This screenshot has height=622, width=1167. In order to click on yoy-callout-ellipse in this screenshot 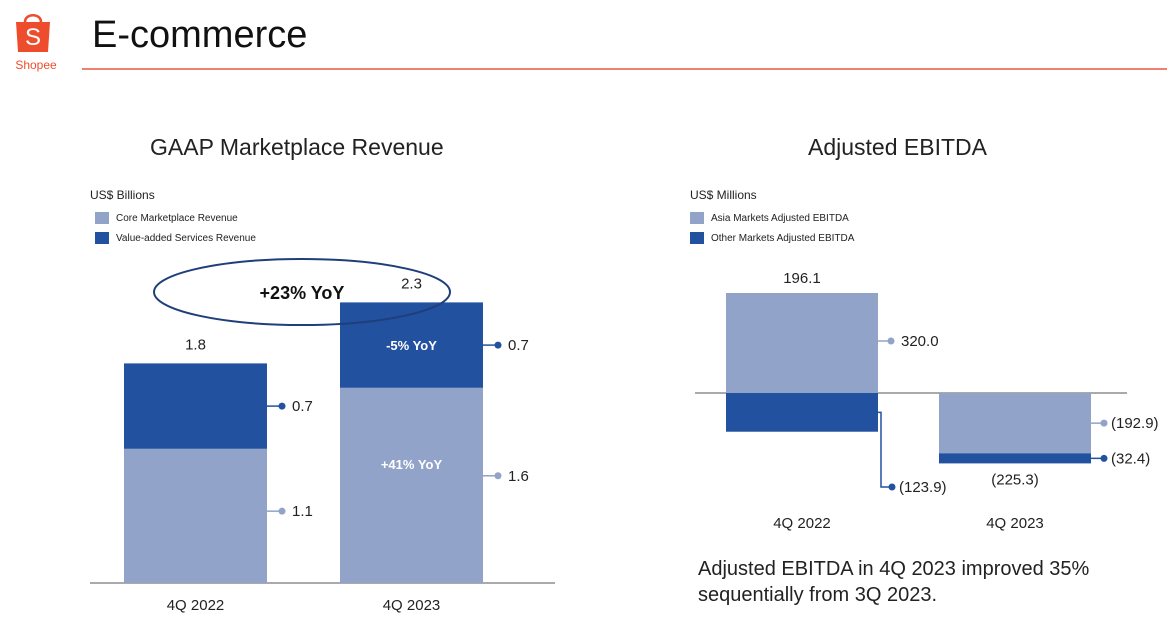, I will do `click(302, 292)`.